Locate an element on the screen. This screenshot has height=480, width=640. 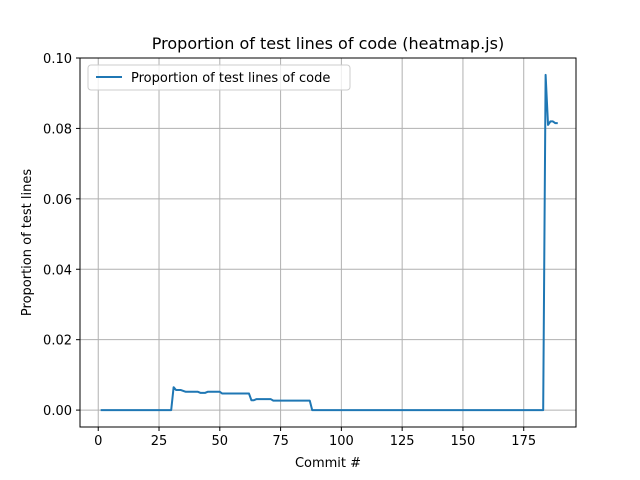
legend: Proportion of test lines of code is located at coordinates (219, 77).